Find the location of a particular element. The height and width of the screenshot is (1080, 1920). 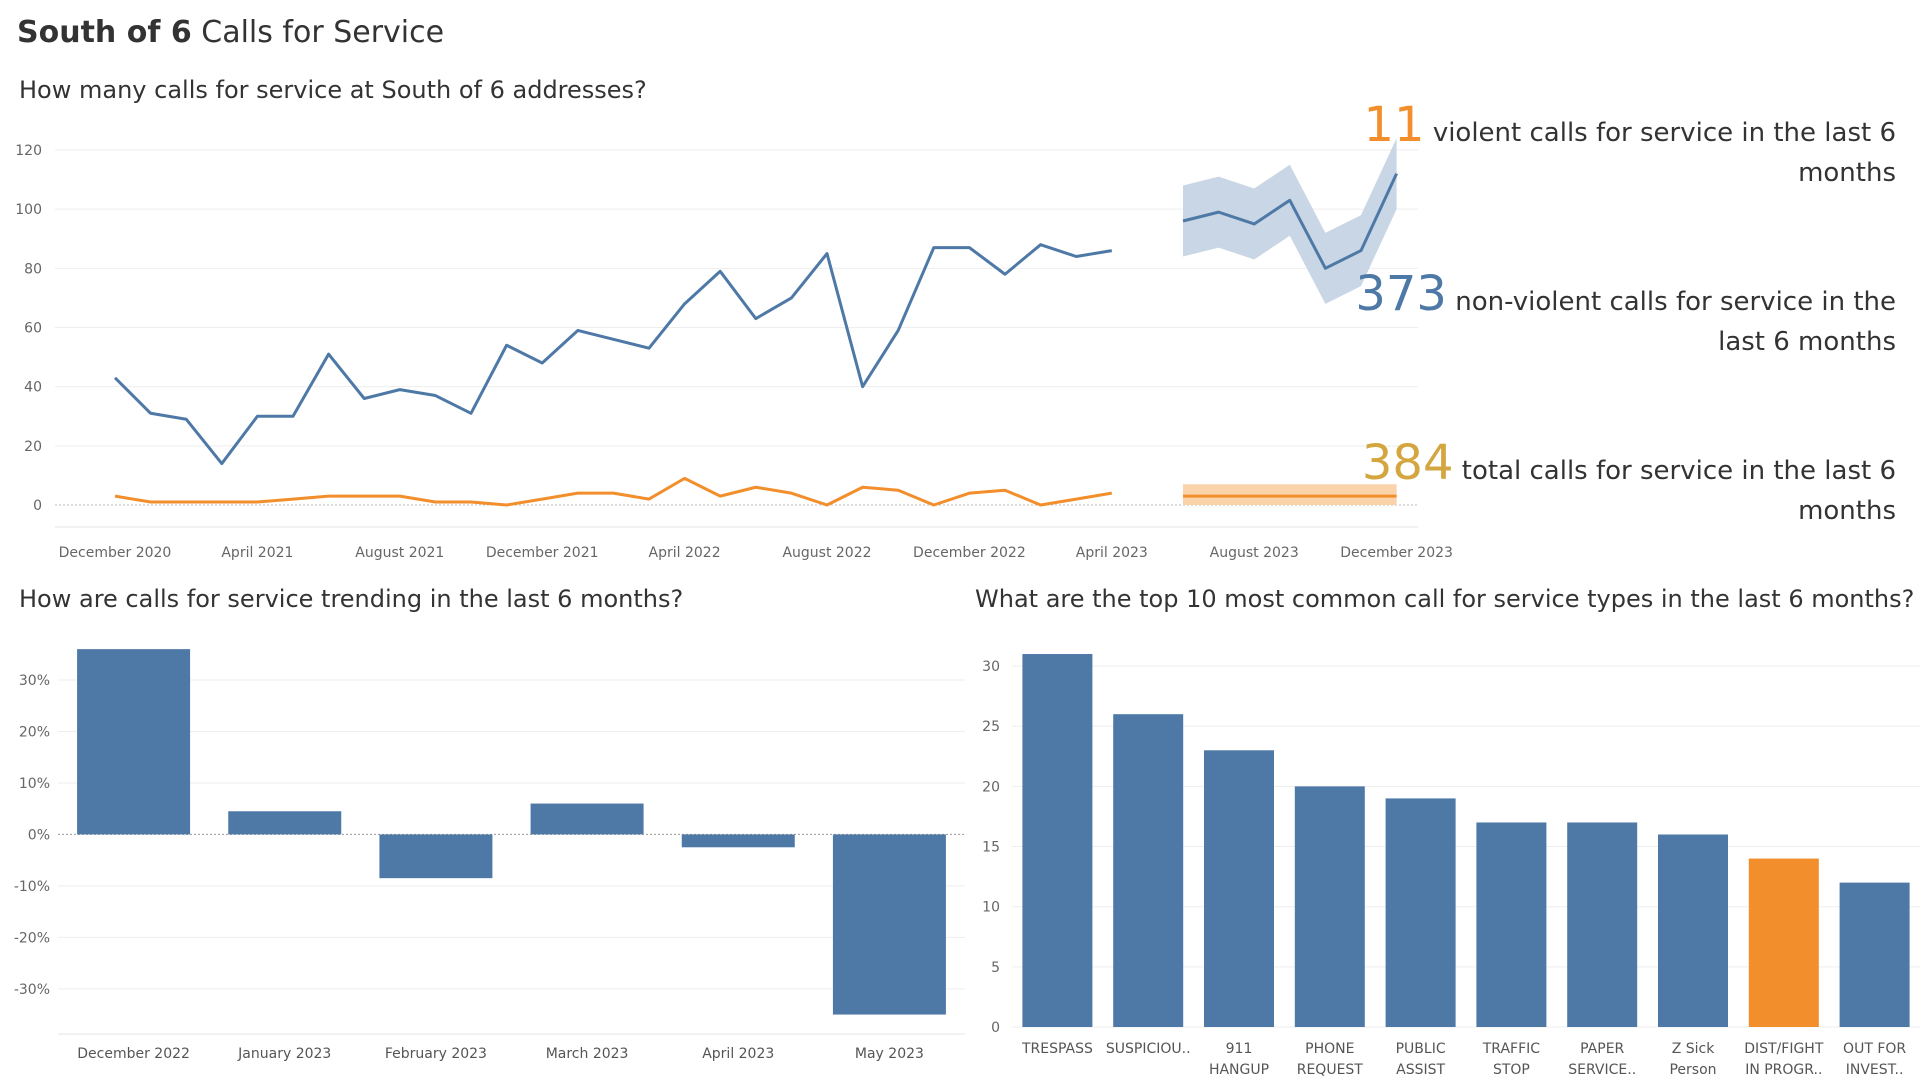

y-tick-label: 0% is located at coordinates (39, 835).